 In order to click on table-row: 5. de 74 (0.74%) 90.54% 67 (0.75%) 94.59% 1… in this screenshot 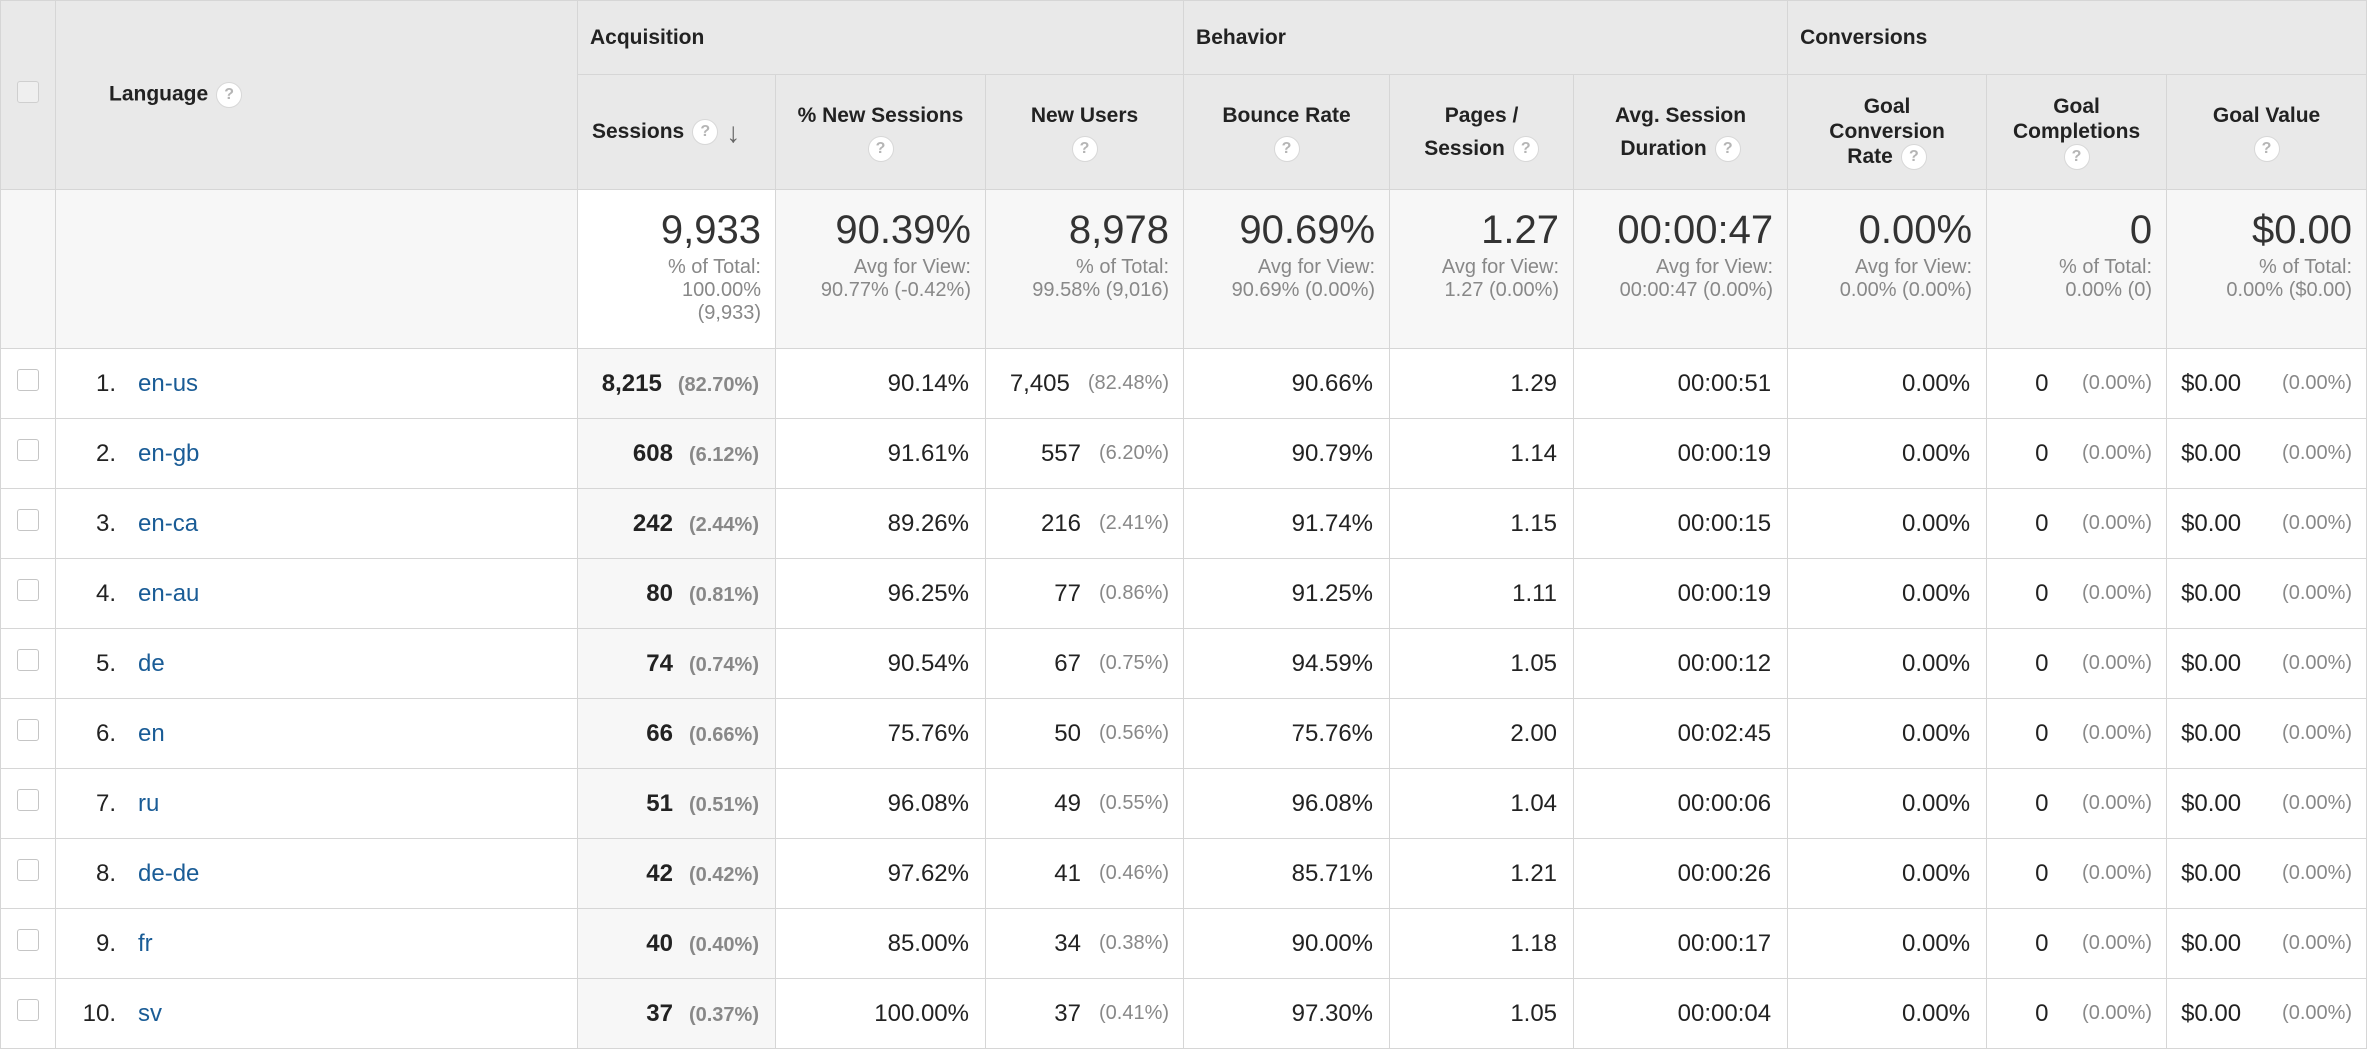, I will do `click(1184, 663)`.